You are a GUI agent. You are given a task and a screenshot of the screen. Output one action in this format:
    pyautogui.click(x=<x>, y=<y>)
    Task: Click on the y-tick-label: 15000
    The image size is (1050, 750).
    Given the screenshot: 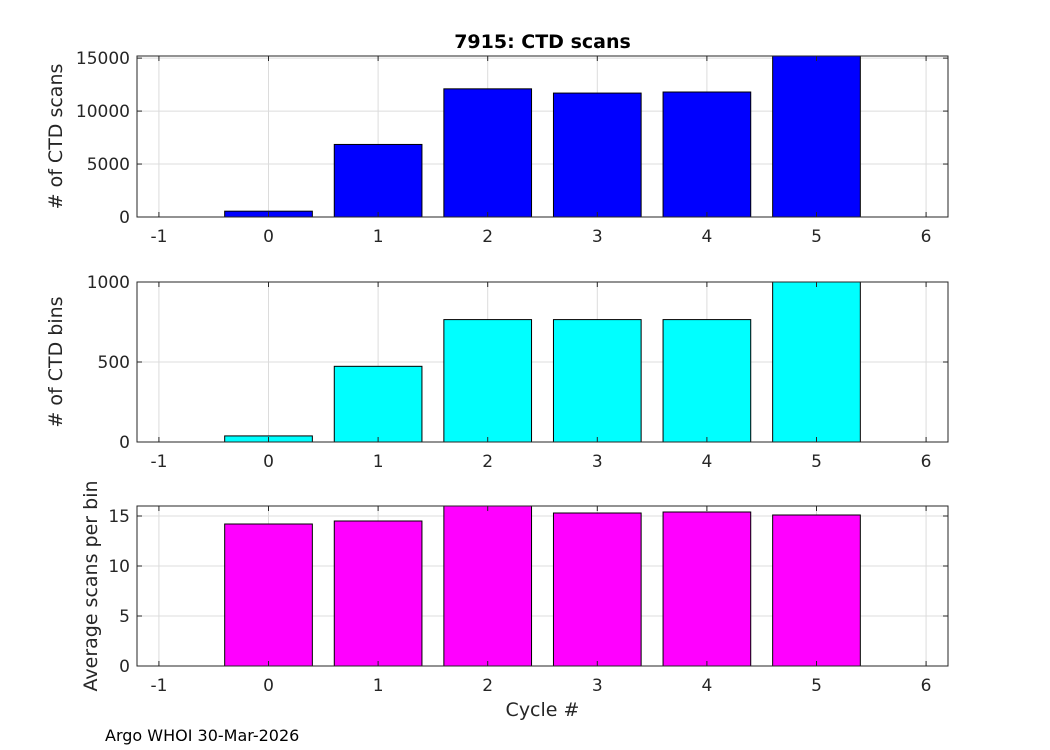 What is the action you would take?
    pyautogui.click(x=103, y=59)
    